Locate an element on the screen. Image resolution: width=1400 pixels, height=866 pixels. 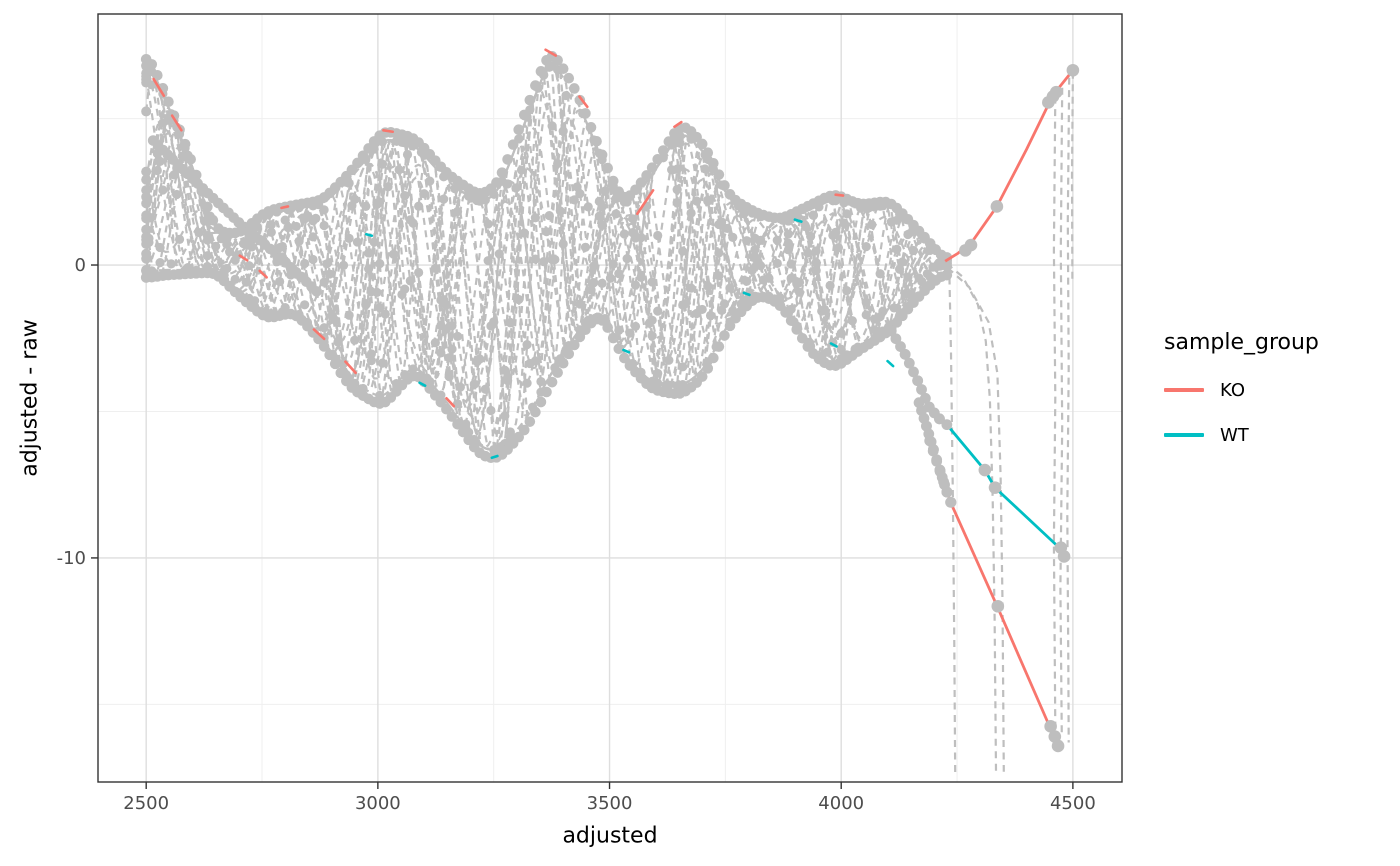
wt-accent is located at coordinates (626, 351).